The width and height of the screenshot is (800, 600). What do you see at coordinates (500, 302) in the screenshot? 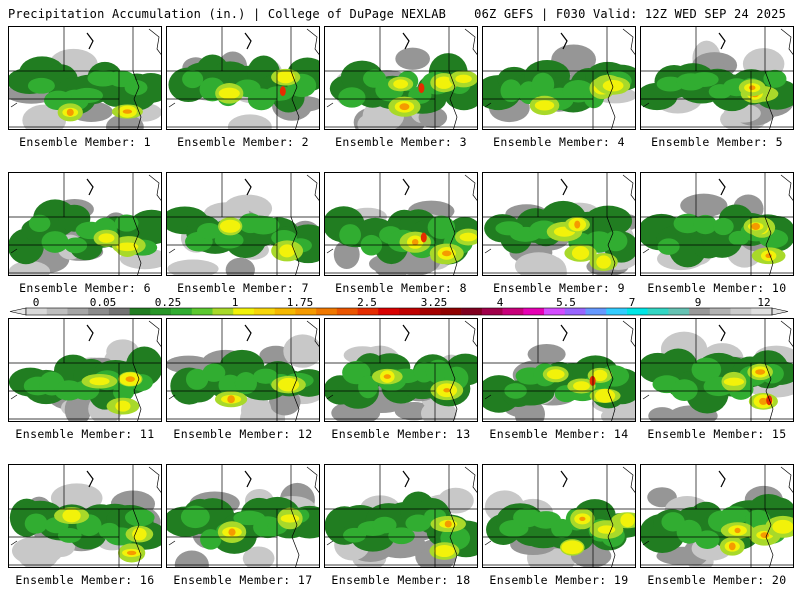
I see `colorbar-tick-label: 4` at bounding box center [500, 302].